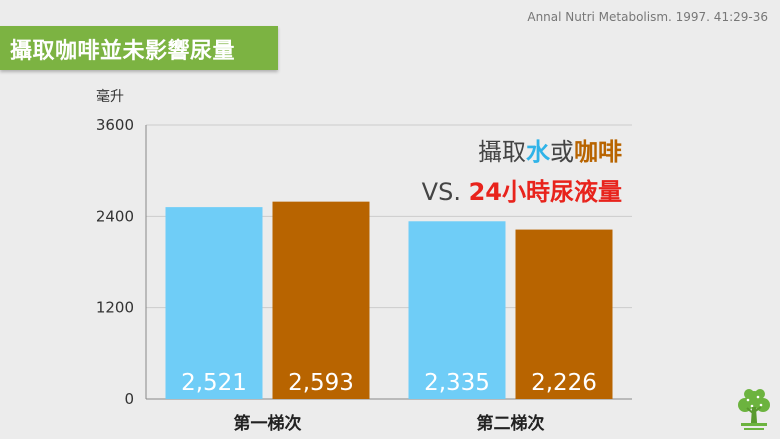 This screenshot has width=780, height=439. What do you see at coordinates (115, 125) in the screenshot?
I see `y-tick-label: 3600` at bounding box center [115, 125].